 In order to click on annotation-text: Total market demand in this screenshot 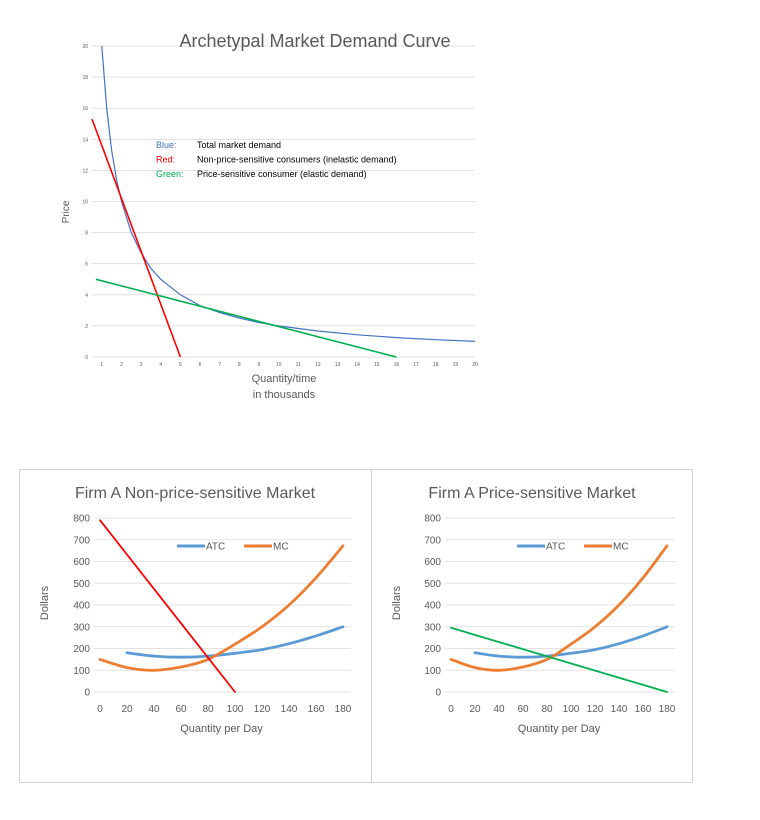, I will do `click(239, 145)`.